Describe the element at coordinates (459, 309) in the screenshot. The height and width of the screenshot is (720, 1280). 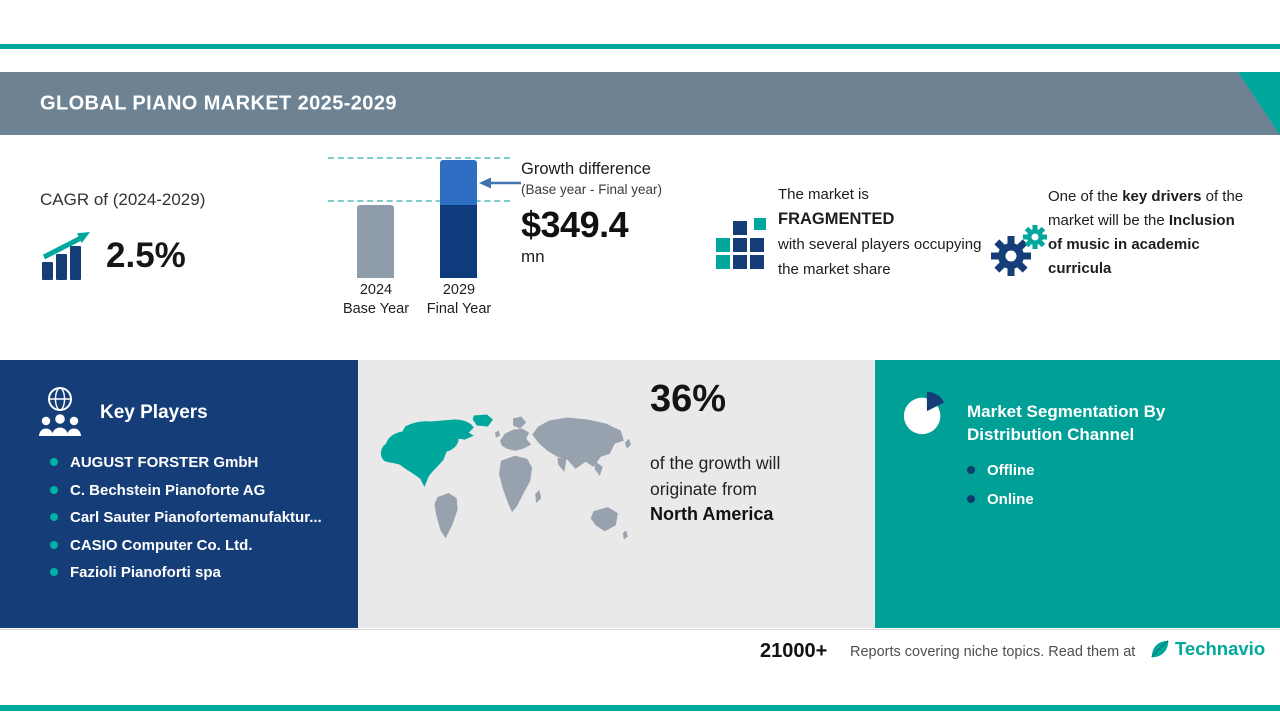
I see `bar-caption: Final Year` at that location.